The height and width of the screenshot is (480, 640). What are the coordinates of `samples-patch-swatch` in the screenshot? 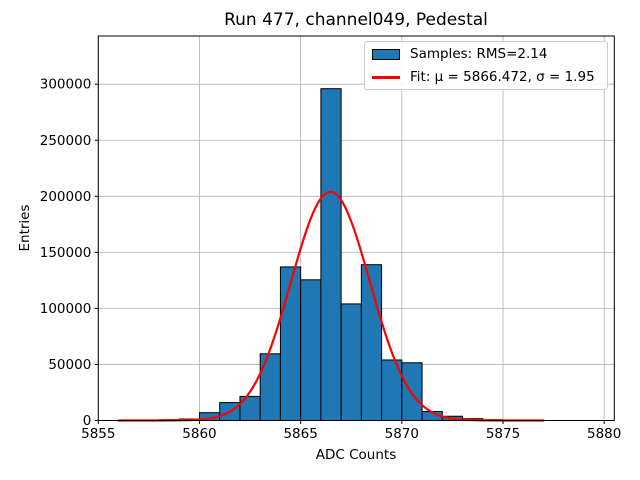 It's located at (386, 54).